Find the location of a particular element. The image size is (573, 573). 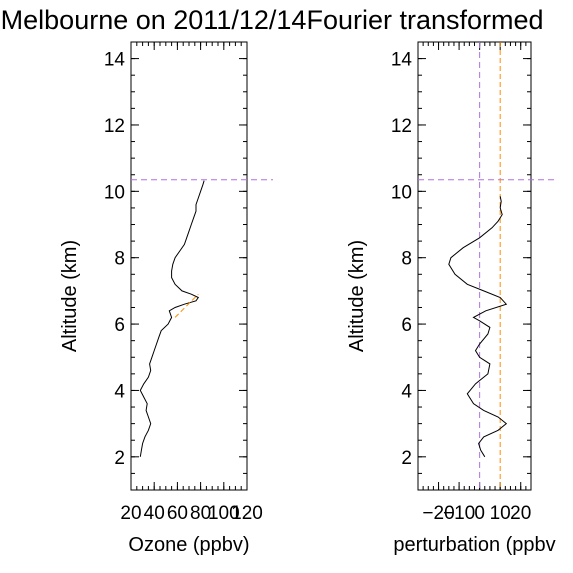

ozone-peak-baseline is located at coordinates (186, 305).